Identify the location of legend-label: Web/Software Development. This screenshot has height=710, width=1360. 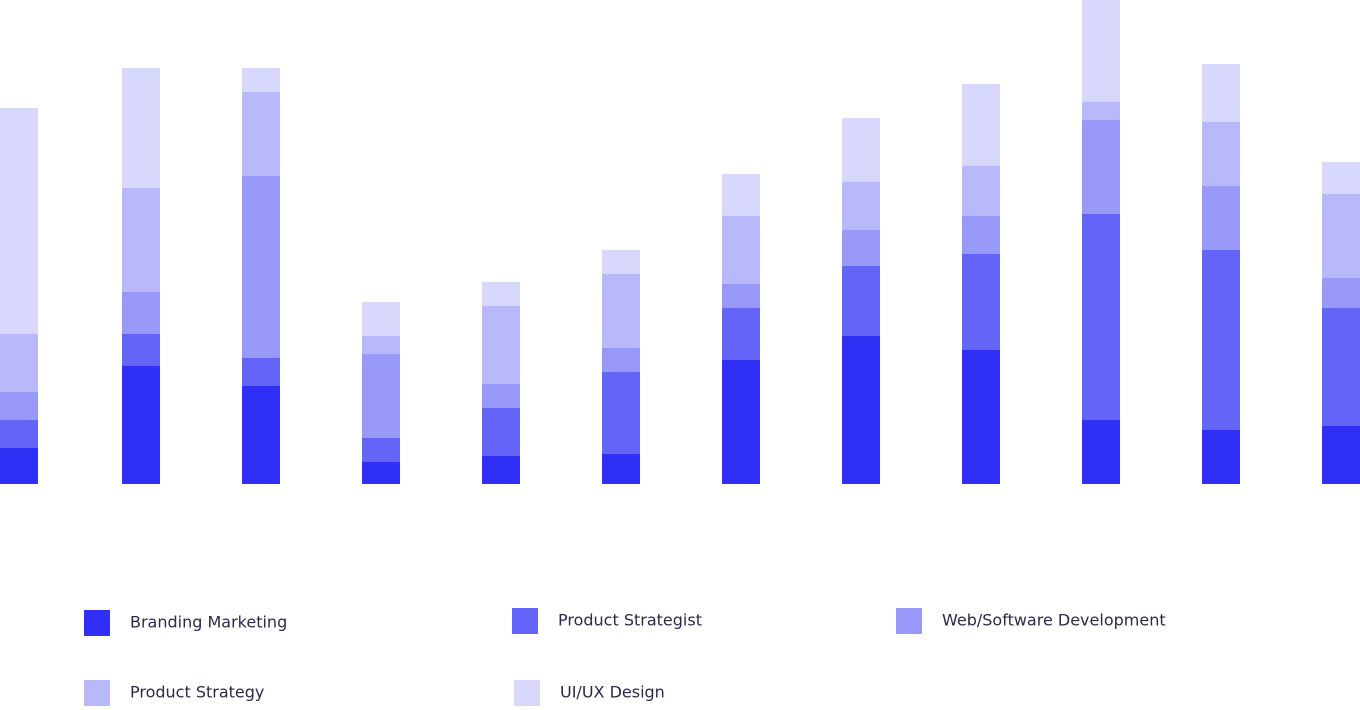
(1054, 620).